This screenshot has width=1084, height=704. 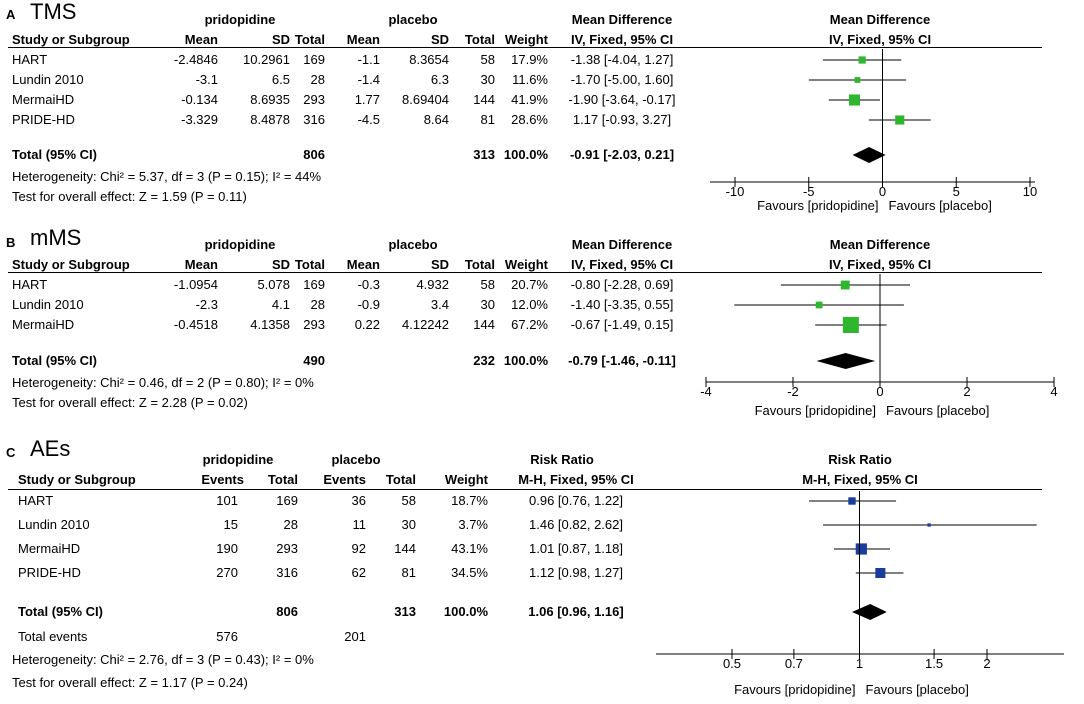 I want to click on mean1-cell: -0.134, so click(x=199, y=99).